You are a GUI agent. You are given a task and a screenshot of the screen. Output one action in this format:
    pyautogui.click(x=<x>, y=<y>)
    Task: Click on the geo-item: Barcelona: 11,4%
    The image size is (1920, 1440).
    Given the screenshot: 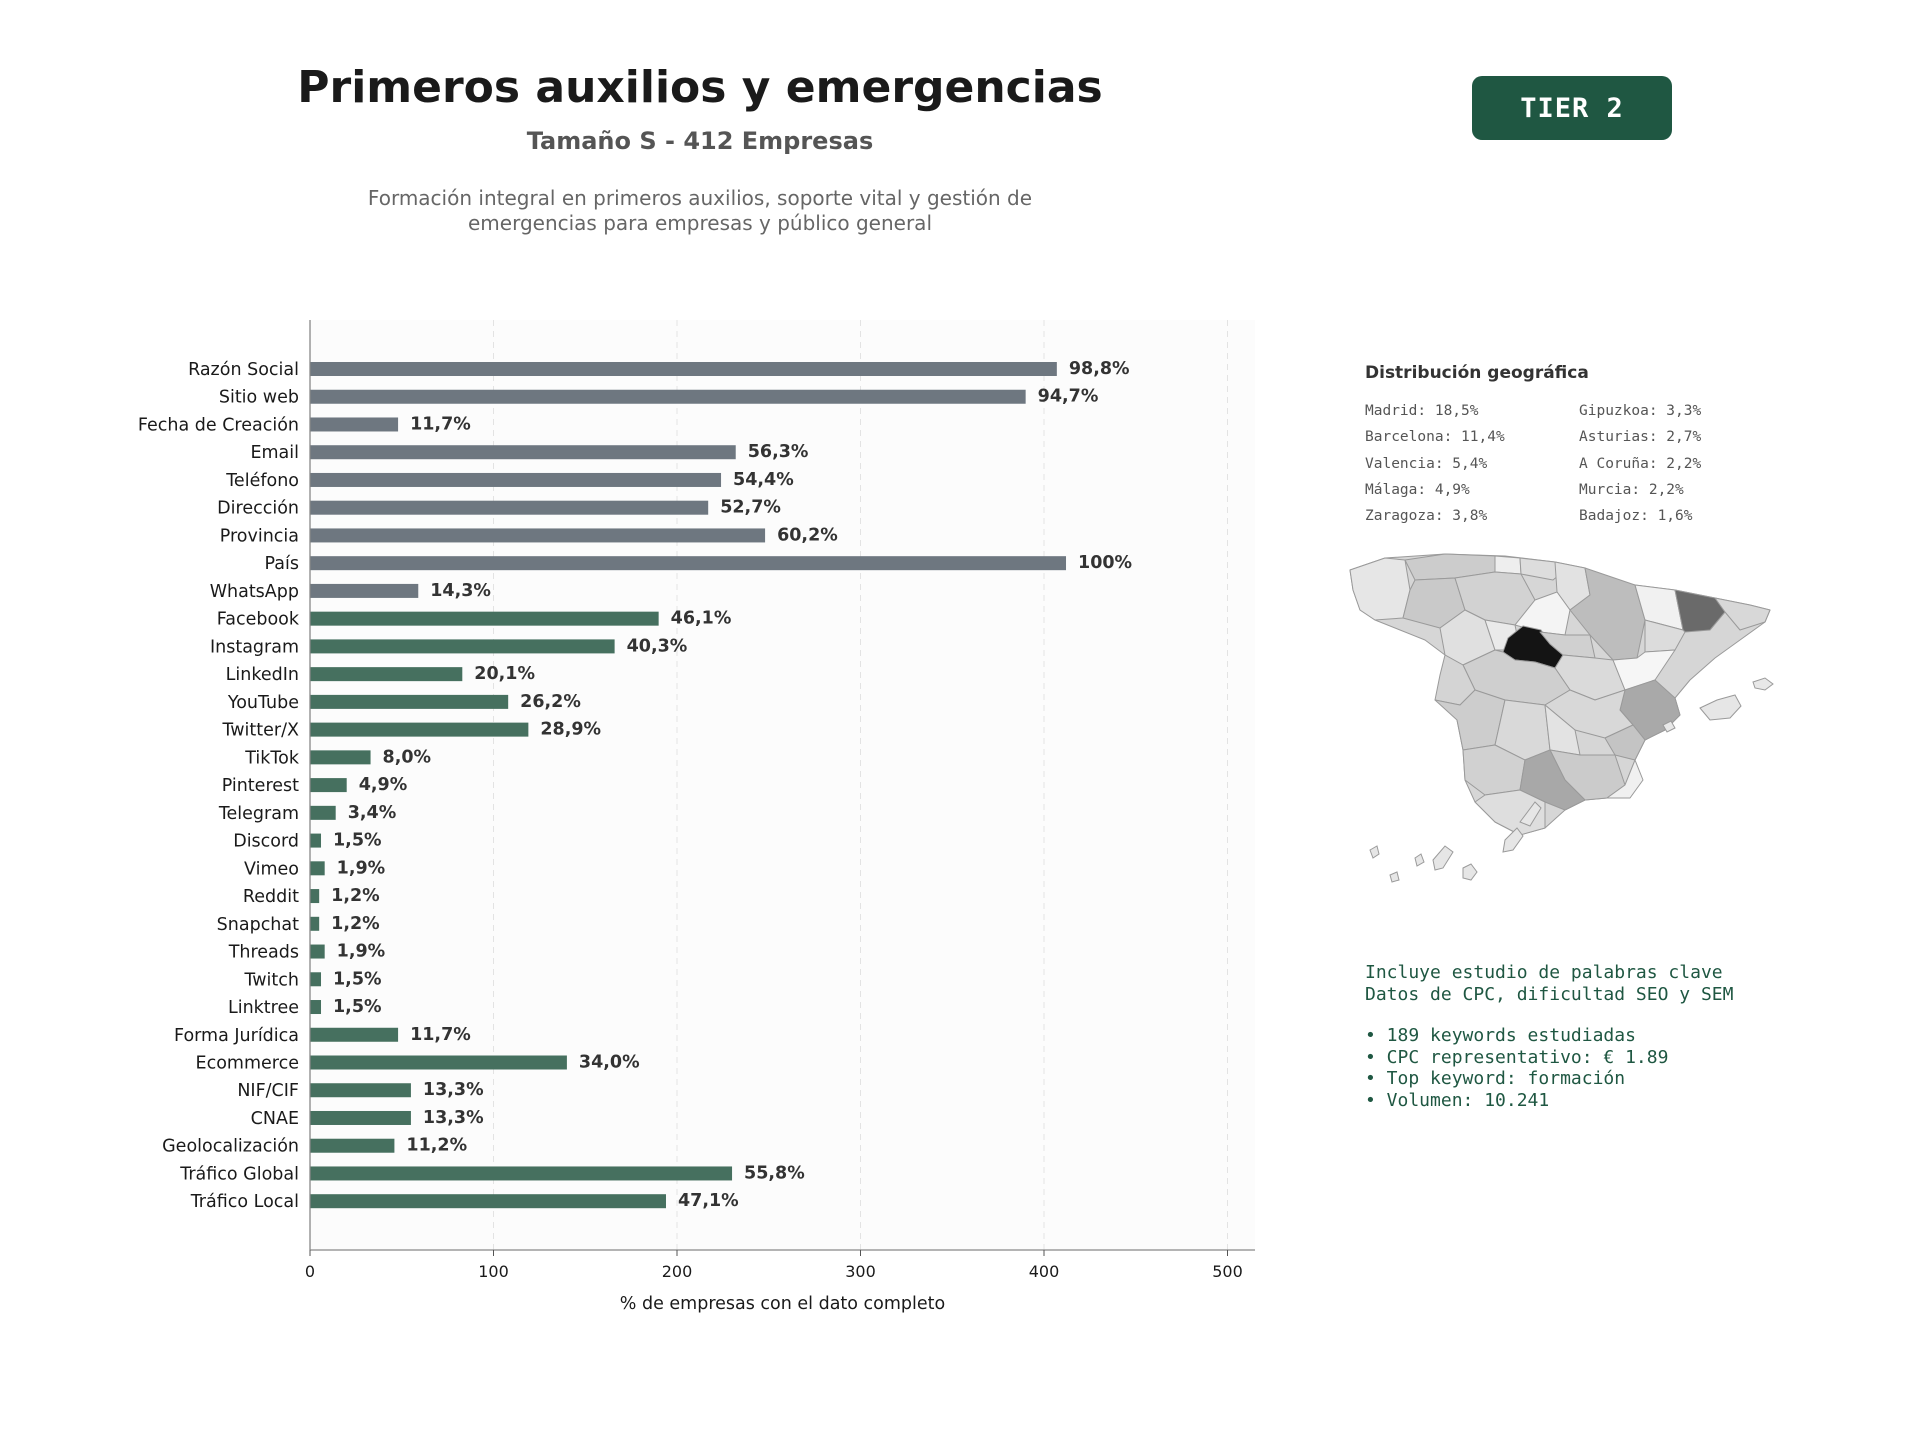 What is the action you would take?
    pyautogui.click(x=1435, y=437)
    